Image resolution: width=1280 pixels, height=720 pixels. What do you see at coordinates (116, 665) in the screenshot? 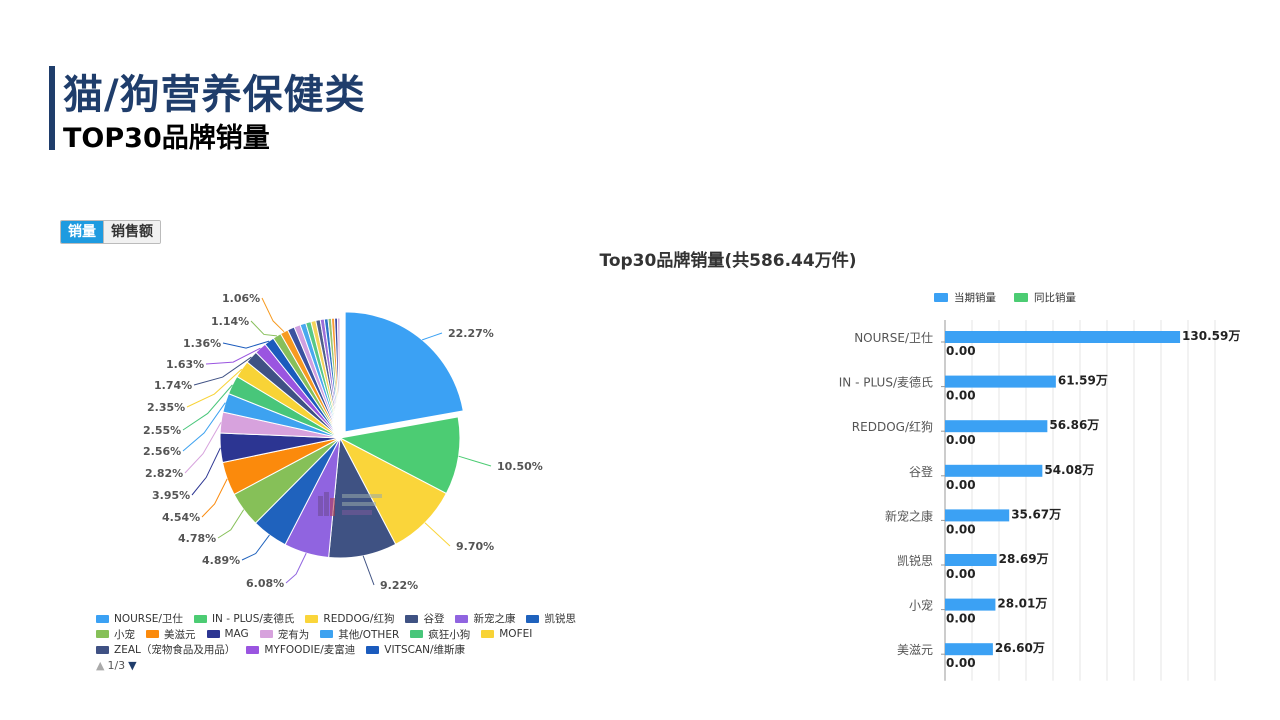
I see `legend-pager: ▲ 1/3 ▼` at bounding box center [116, 665].